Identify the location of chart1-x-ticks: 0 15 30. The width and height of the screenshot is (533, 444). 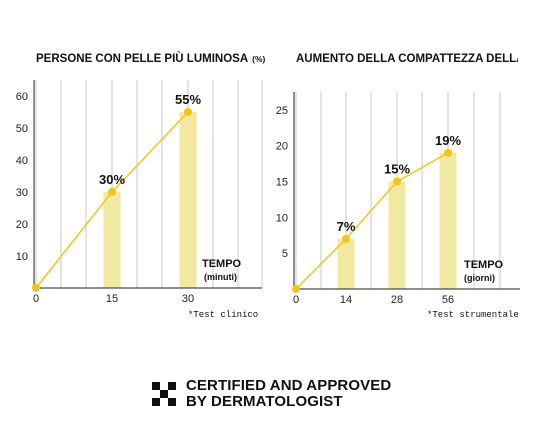
(113, 299).